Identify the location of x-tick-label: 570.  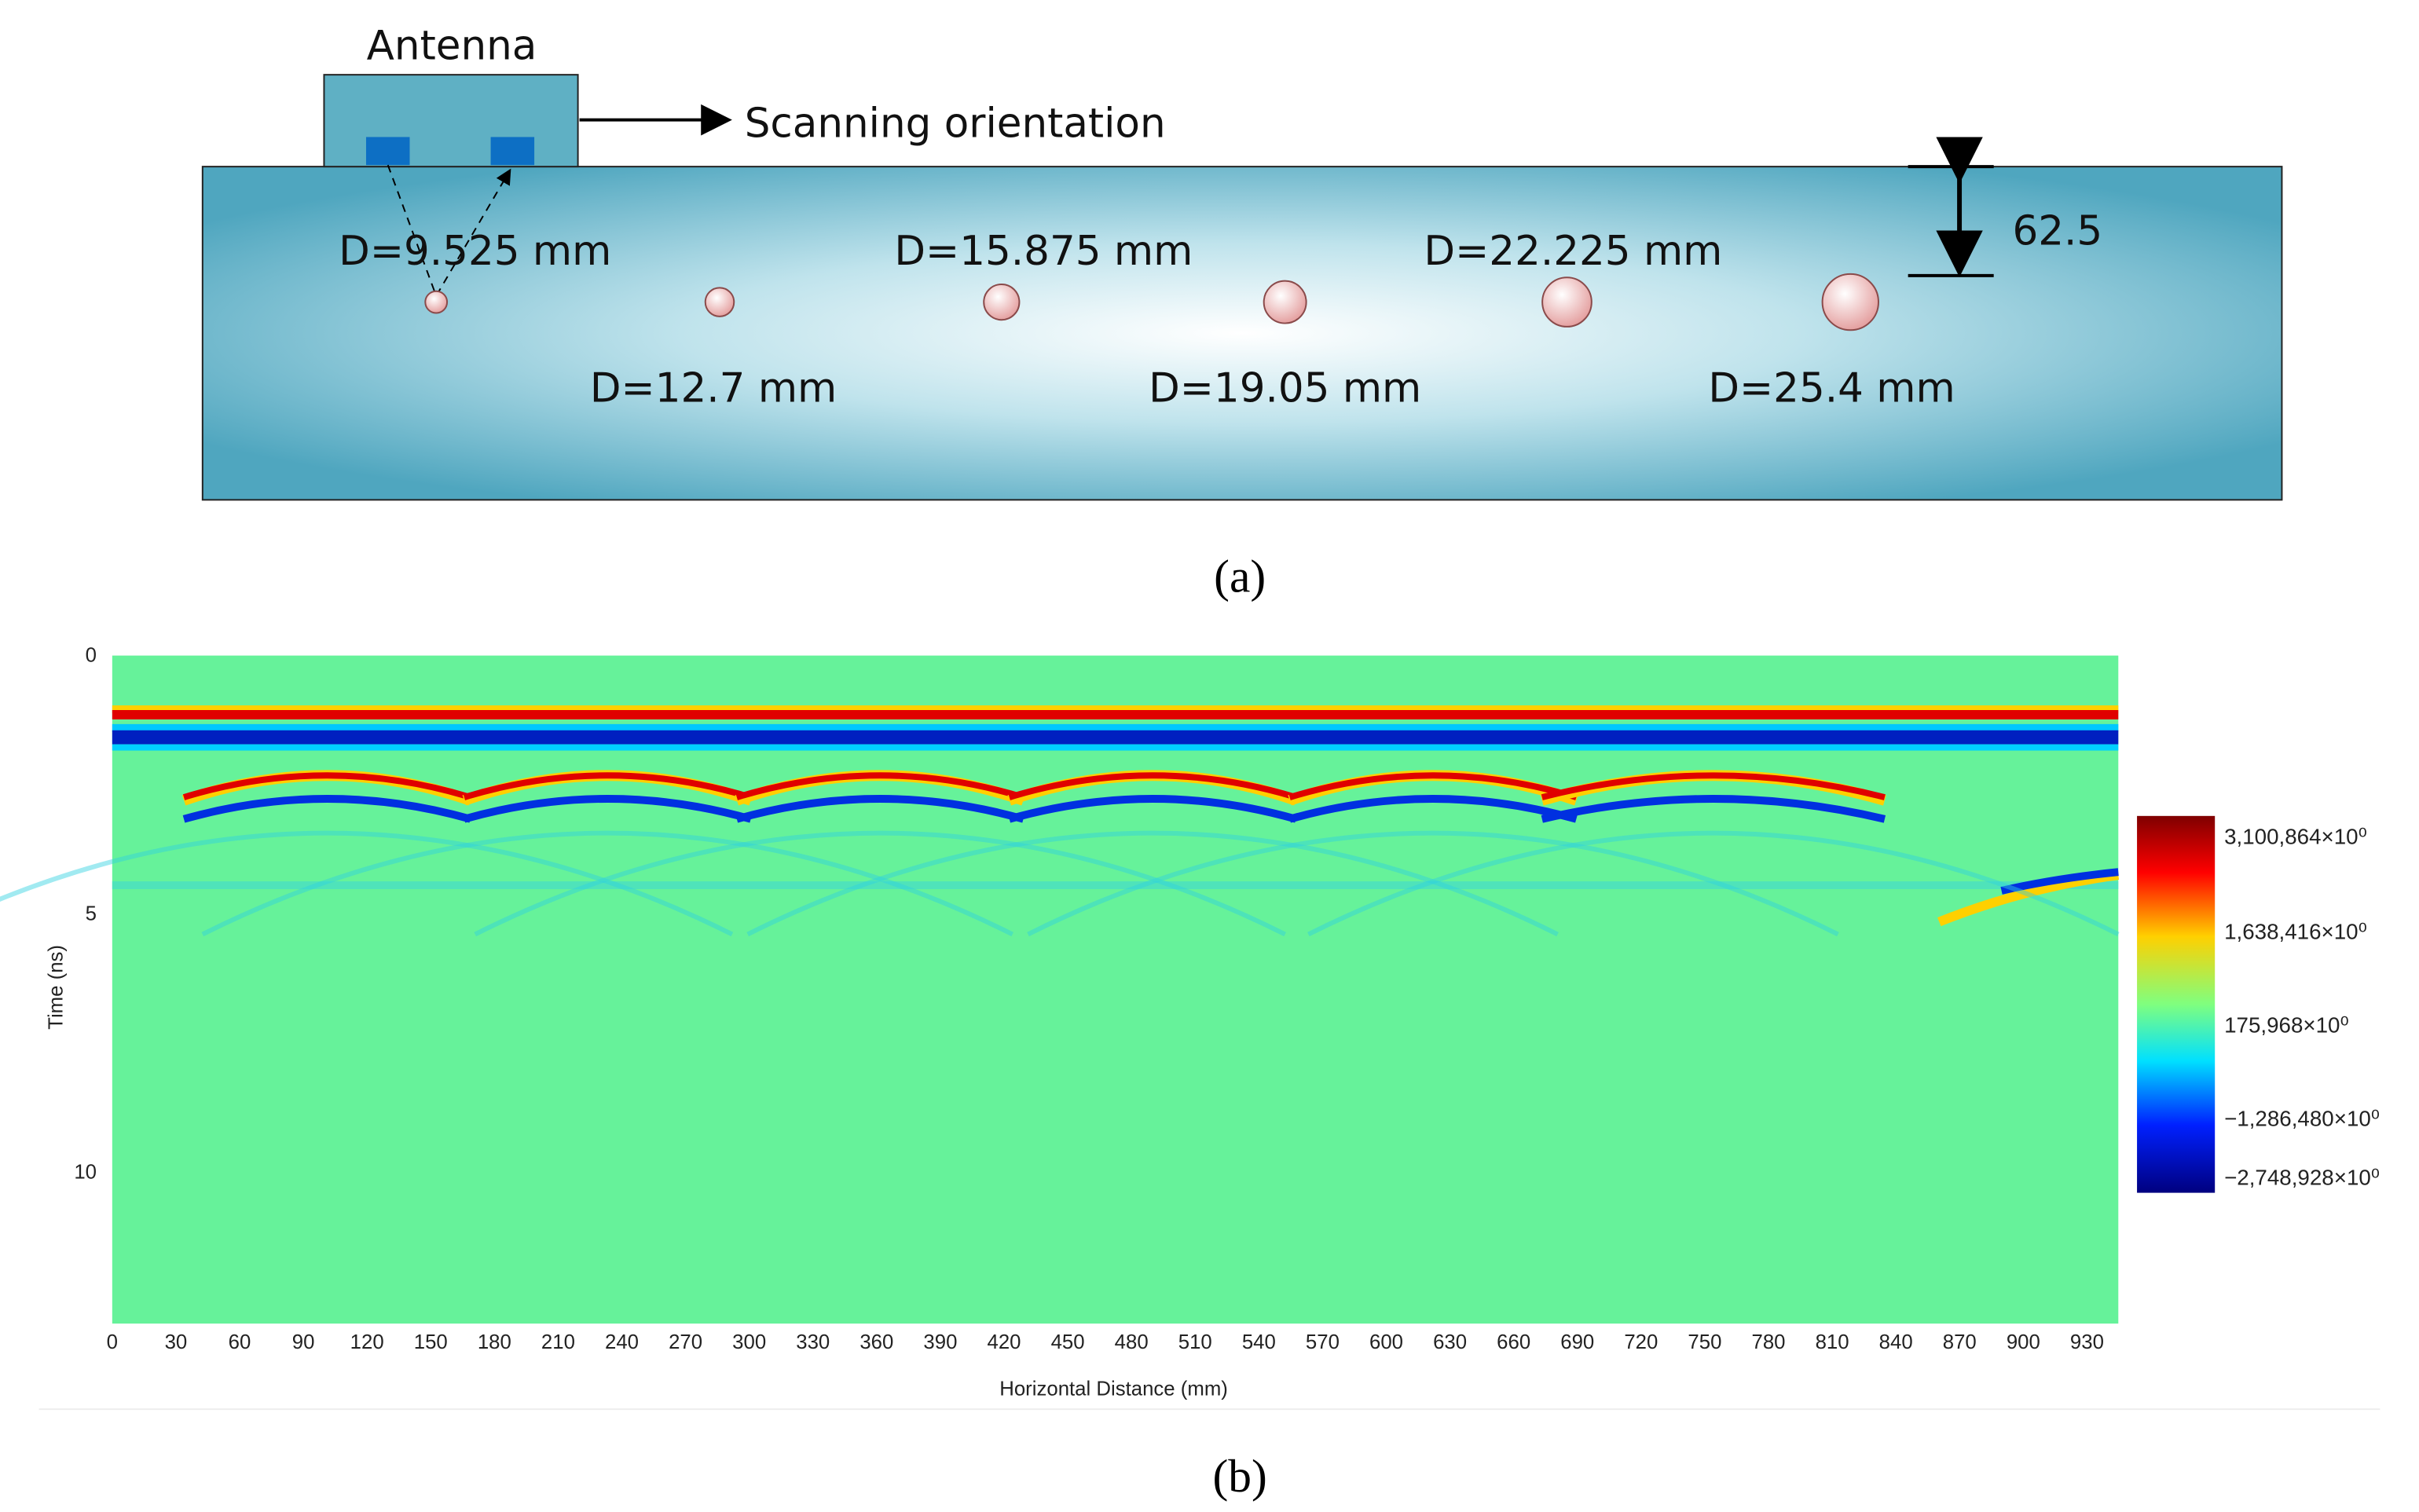
(1323, 1342).